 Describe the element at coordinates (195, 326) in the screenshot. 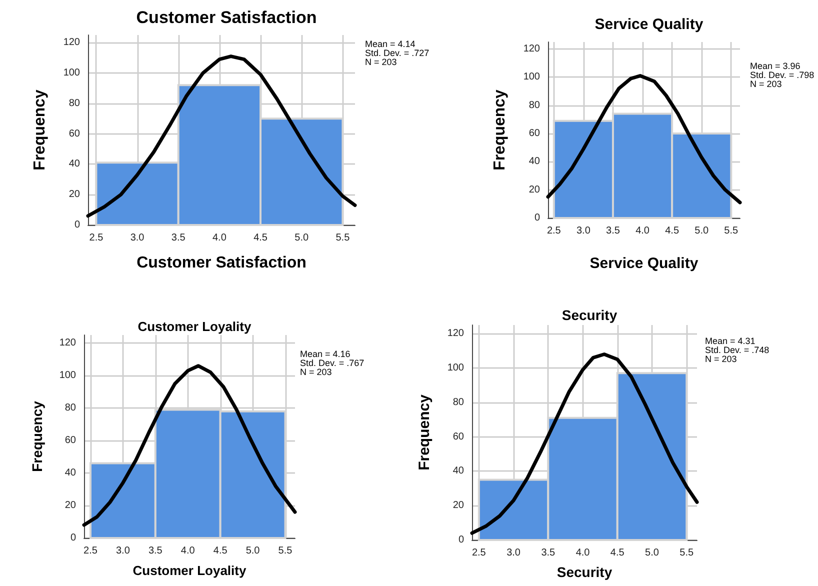

I see `chart-title: Customer Loyality` at that location.